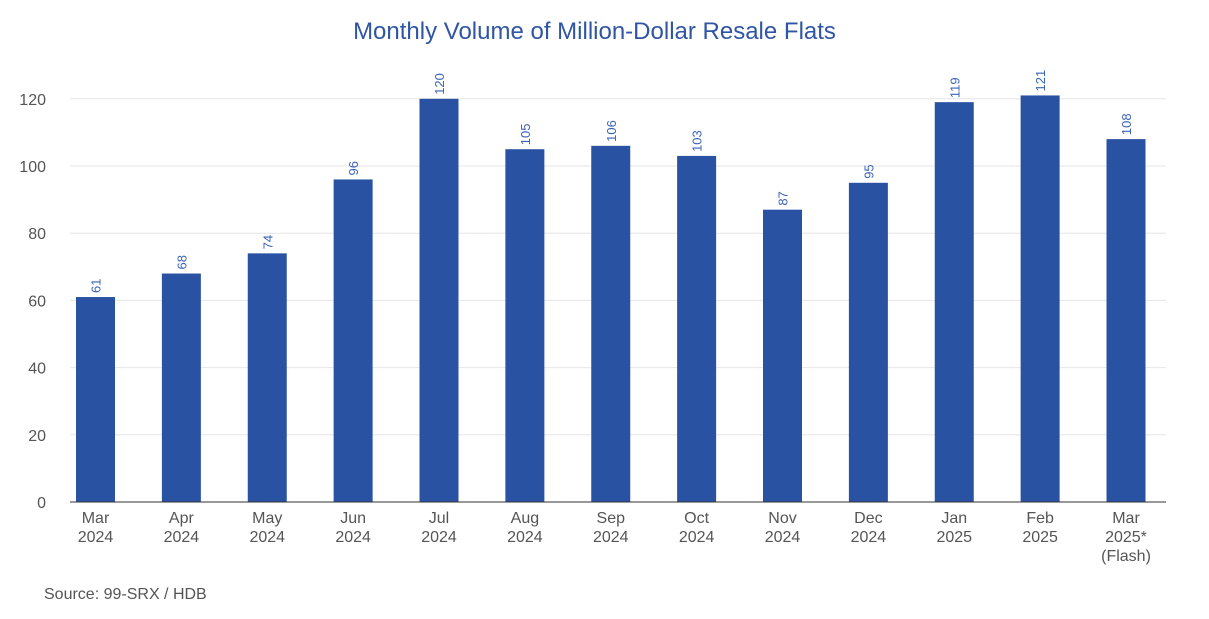  What do you see at coordinates (611, 518) in the screenshot?
I see `x-tick-label-line: Sep` at bounding box center [611, 518].